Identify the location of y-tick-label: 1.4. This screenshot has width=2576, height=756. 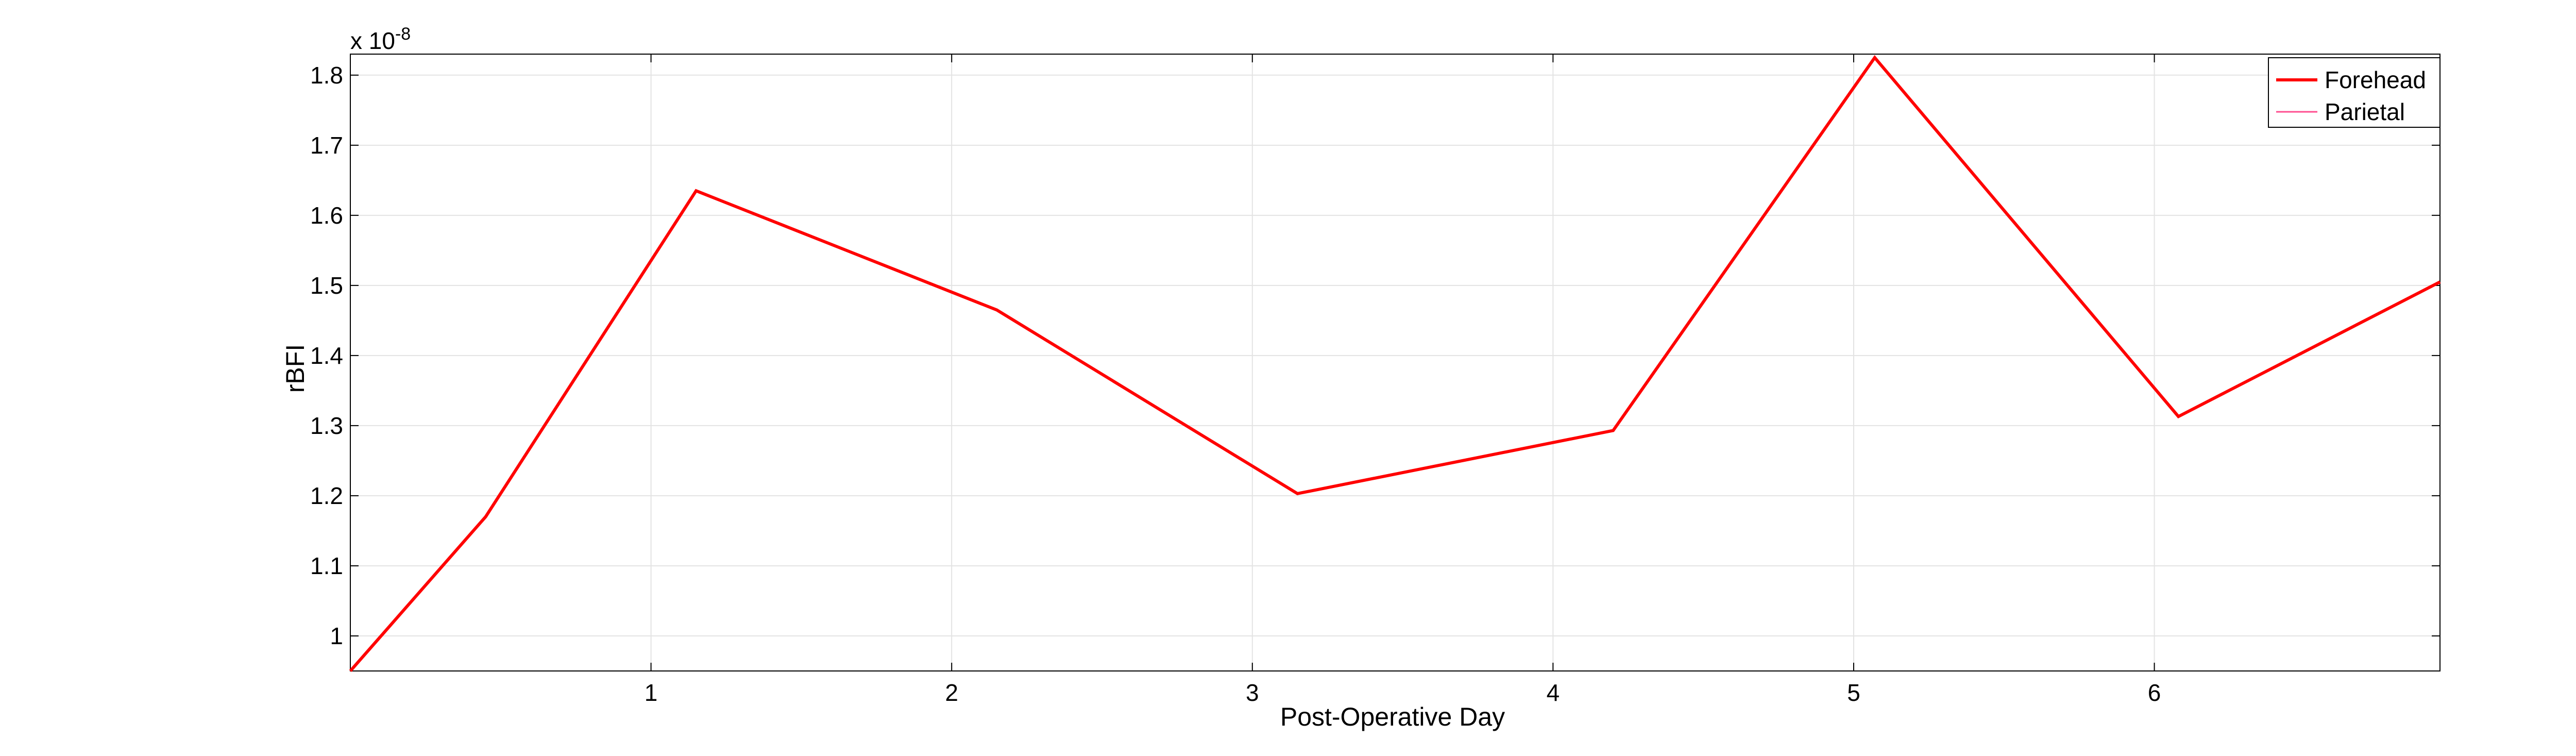
(326, 355).